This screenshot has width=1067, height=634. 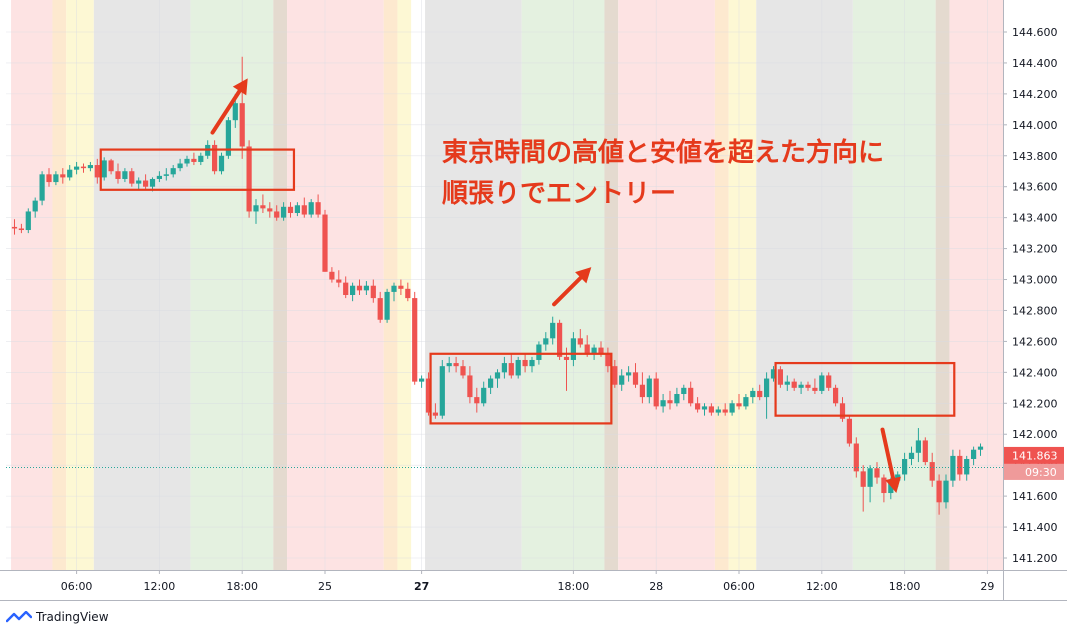 What do you see at coordinates (987, 586) in the screenshot?
I see `time-tick-label: 29` at bounding box center [987, 586].